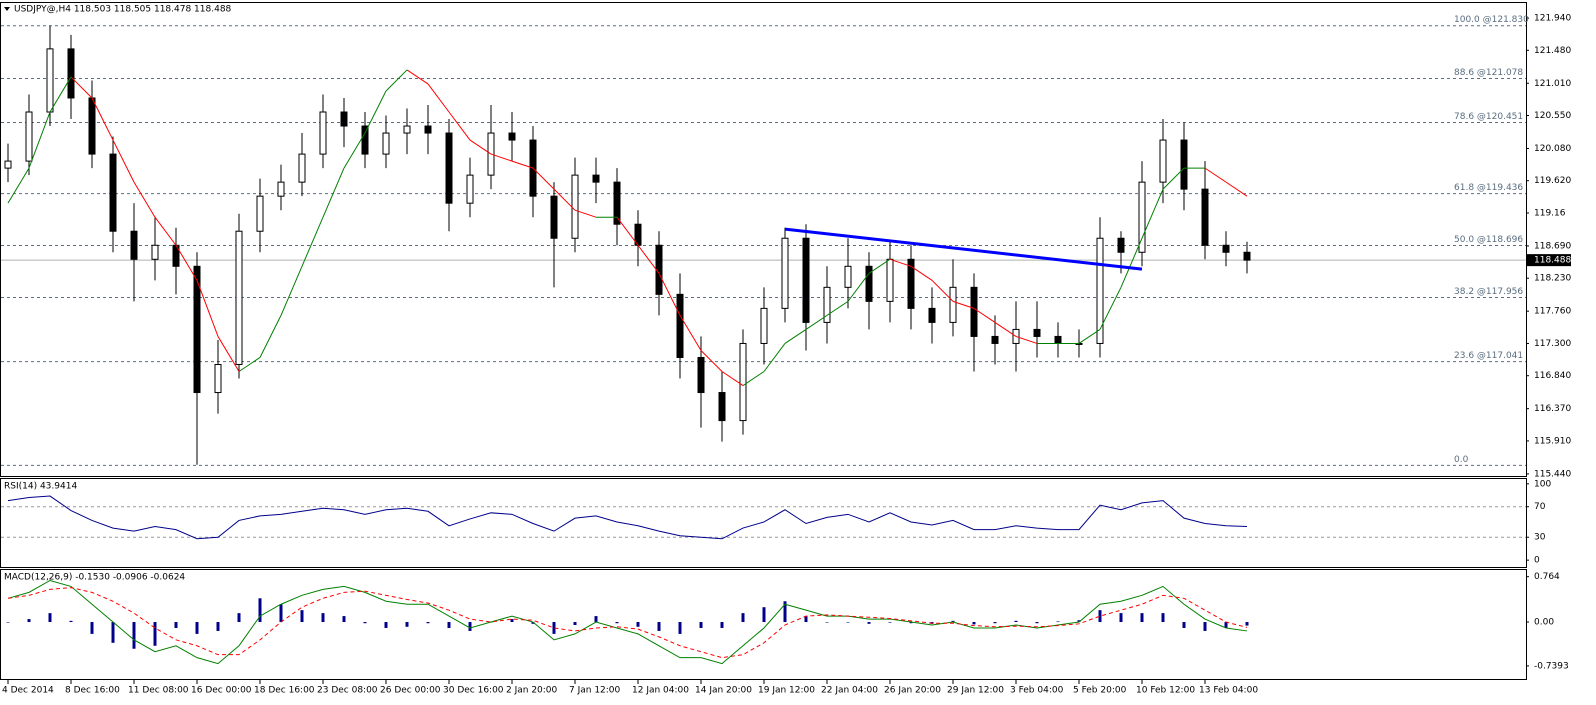 Image resolution: width=1596 pixels, height=705 pixels. Describe the element at coordinates (473, 691) in the screenshot. I see `x-tick-label: 30 Dec 16:00` at that location.